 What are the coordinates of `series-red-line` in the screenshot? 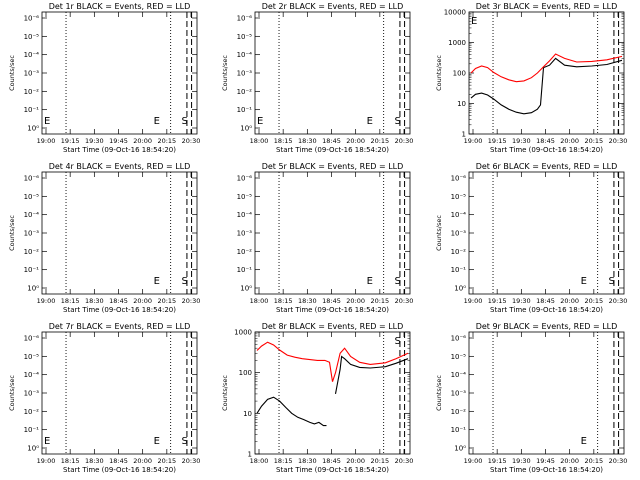 It's located at (332, 361).